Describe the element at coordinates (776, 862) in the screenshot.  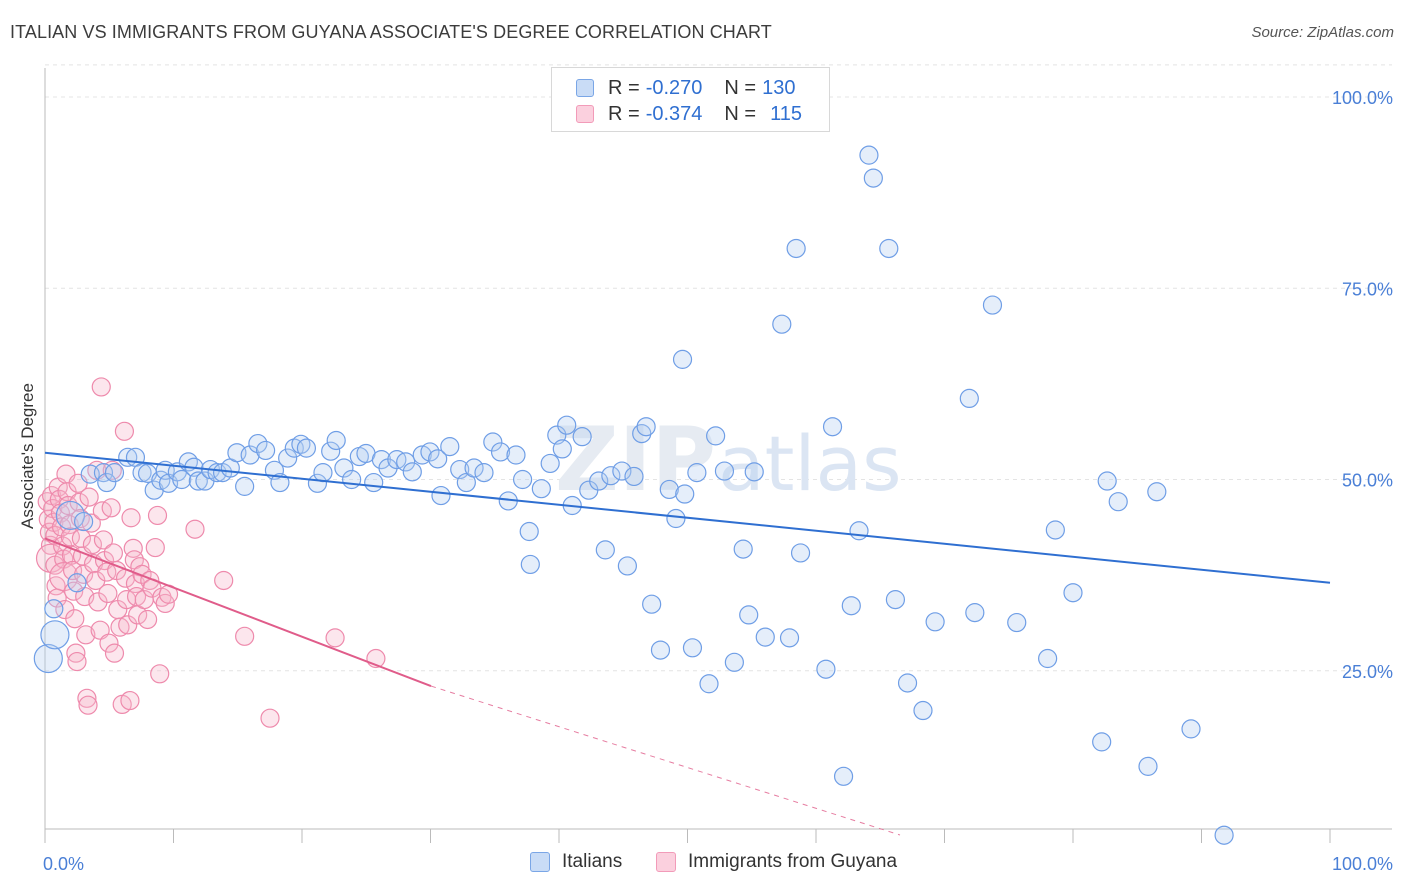
I see `legend-item-guyana: Immigrants from Guyana` at that location.